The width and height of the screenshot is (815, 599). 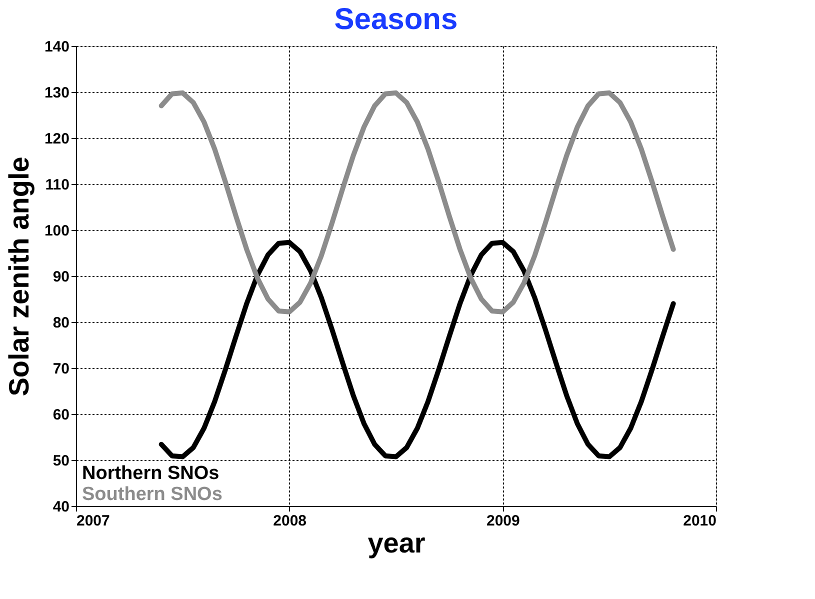 What do you see at coordinates (57, 47) in the screenshot?
I see `y-tick-label: 140` at bounding box center [57, 47].